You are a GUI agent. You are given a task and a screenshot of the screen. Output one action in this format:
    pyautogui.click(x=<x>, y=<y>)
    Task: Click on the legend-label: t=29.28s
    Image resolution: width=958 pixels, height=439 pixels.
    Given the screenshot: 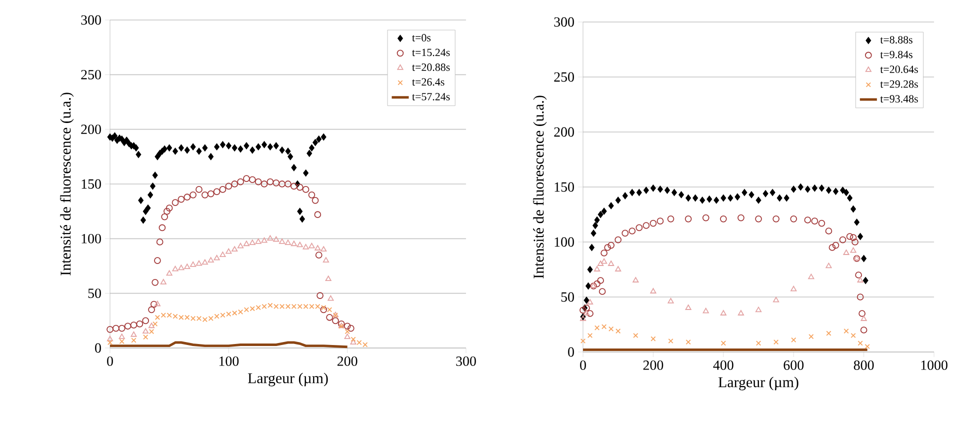 What is the action you would take?
    pyautogui.click(x=899, y=84)
    